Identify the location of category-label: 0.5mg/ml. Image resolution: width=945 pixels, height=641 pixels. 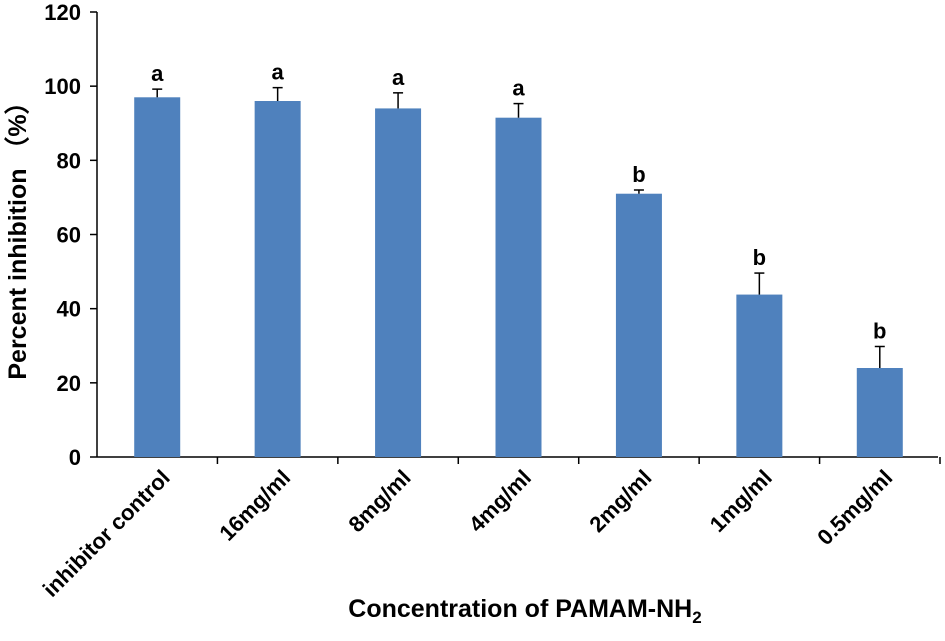
(854, 507).